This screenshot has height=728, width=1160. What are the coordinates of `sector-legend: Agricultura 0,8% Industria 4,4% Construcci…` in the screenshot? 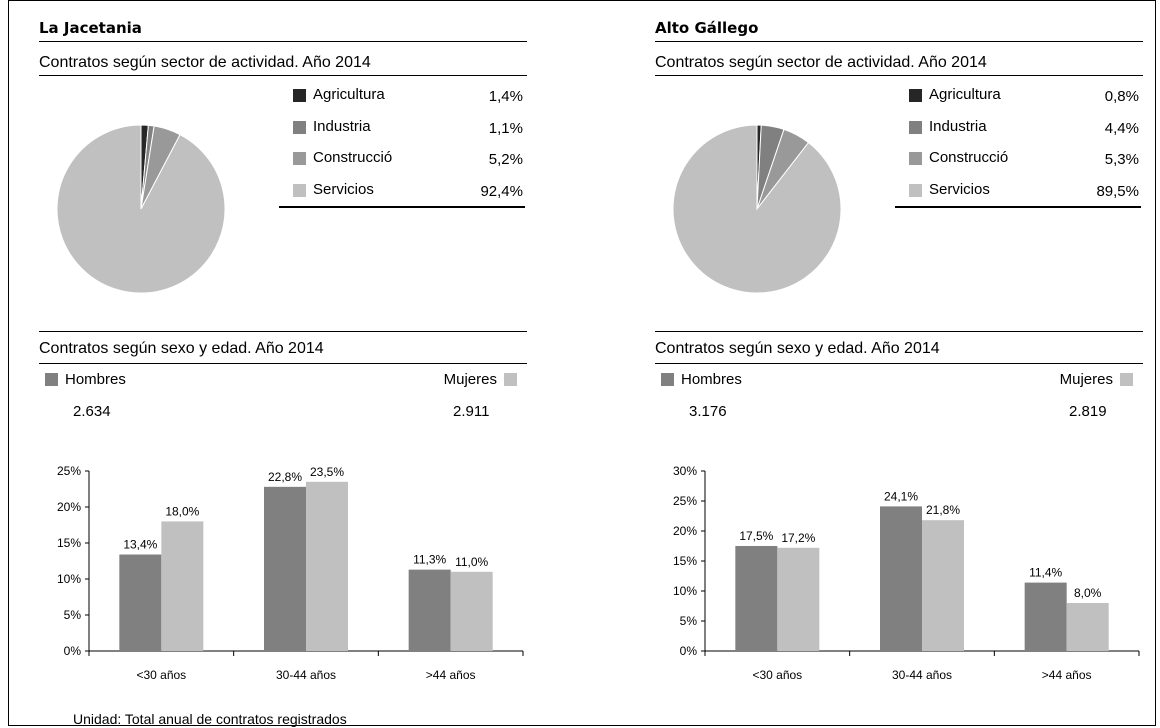 It's located at (1018, 148).